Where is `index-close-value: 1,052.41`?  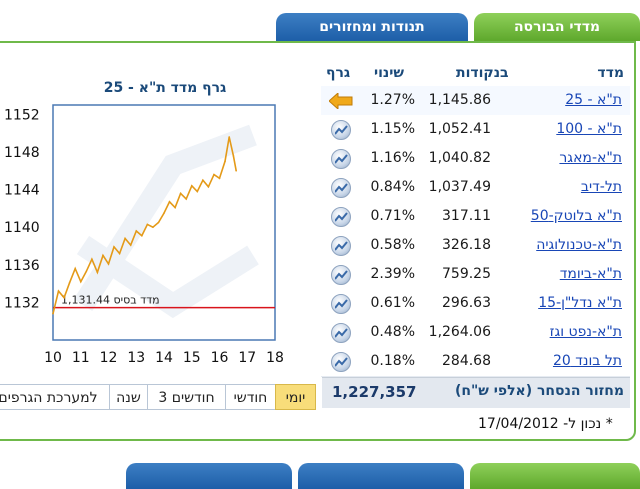 index-close-value: 1,052.41 is located at coordinates (459, 129).